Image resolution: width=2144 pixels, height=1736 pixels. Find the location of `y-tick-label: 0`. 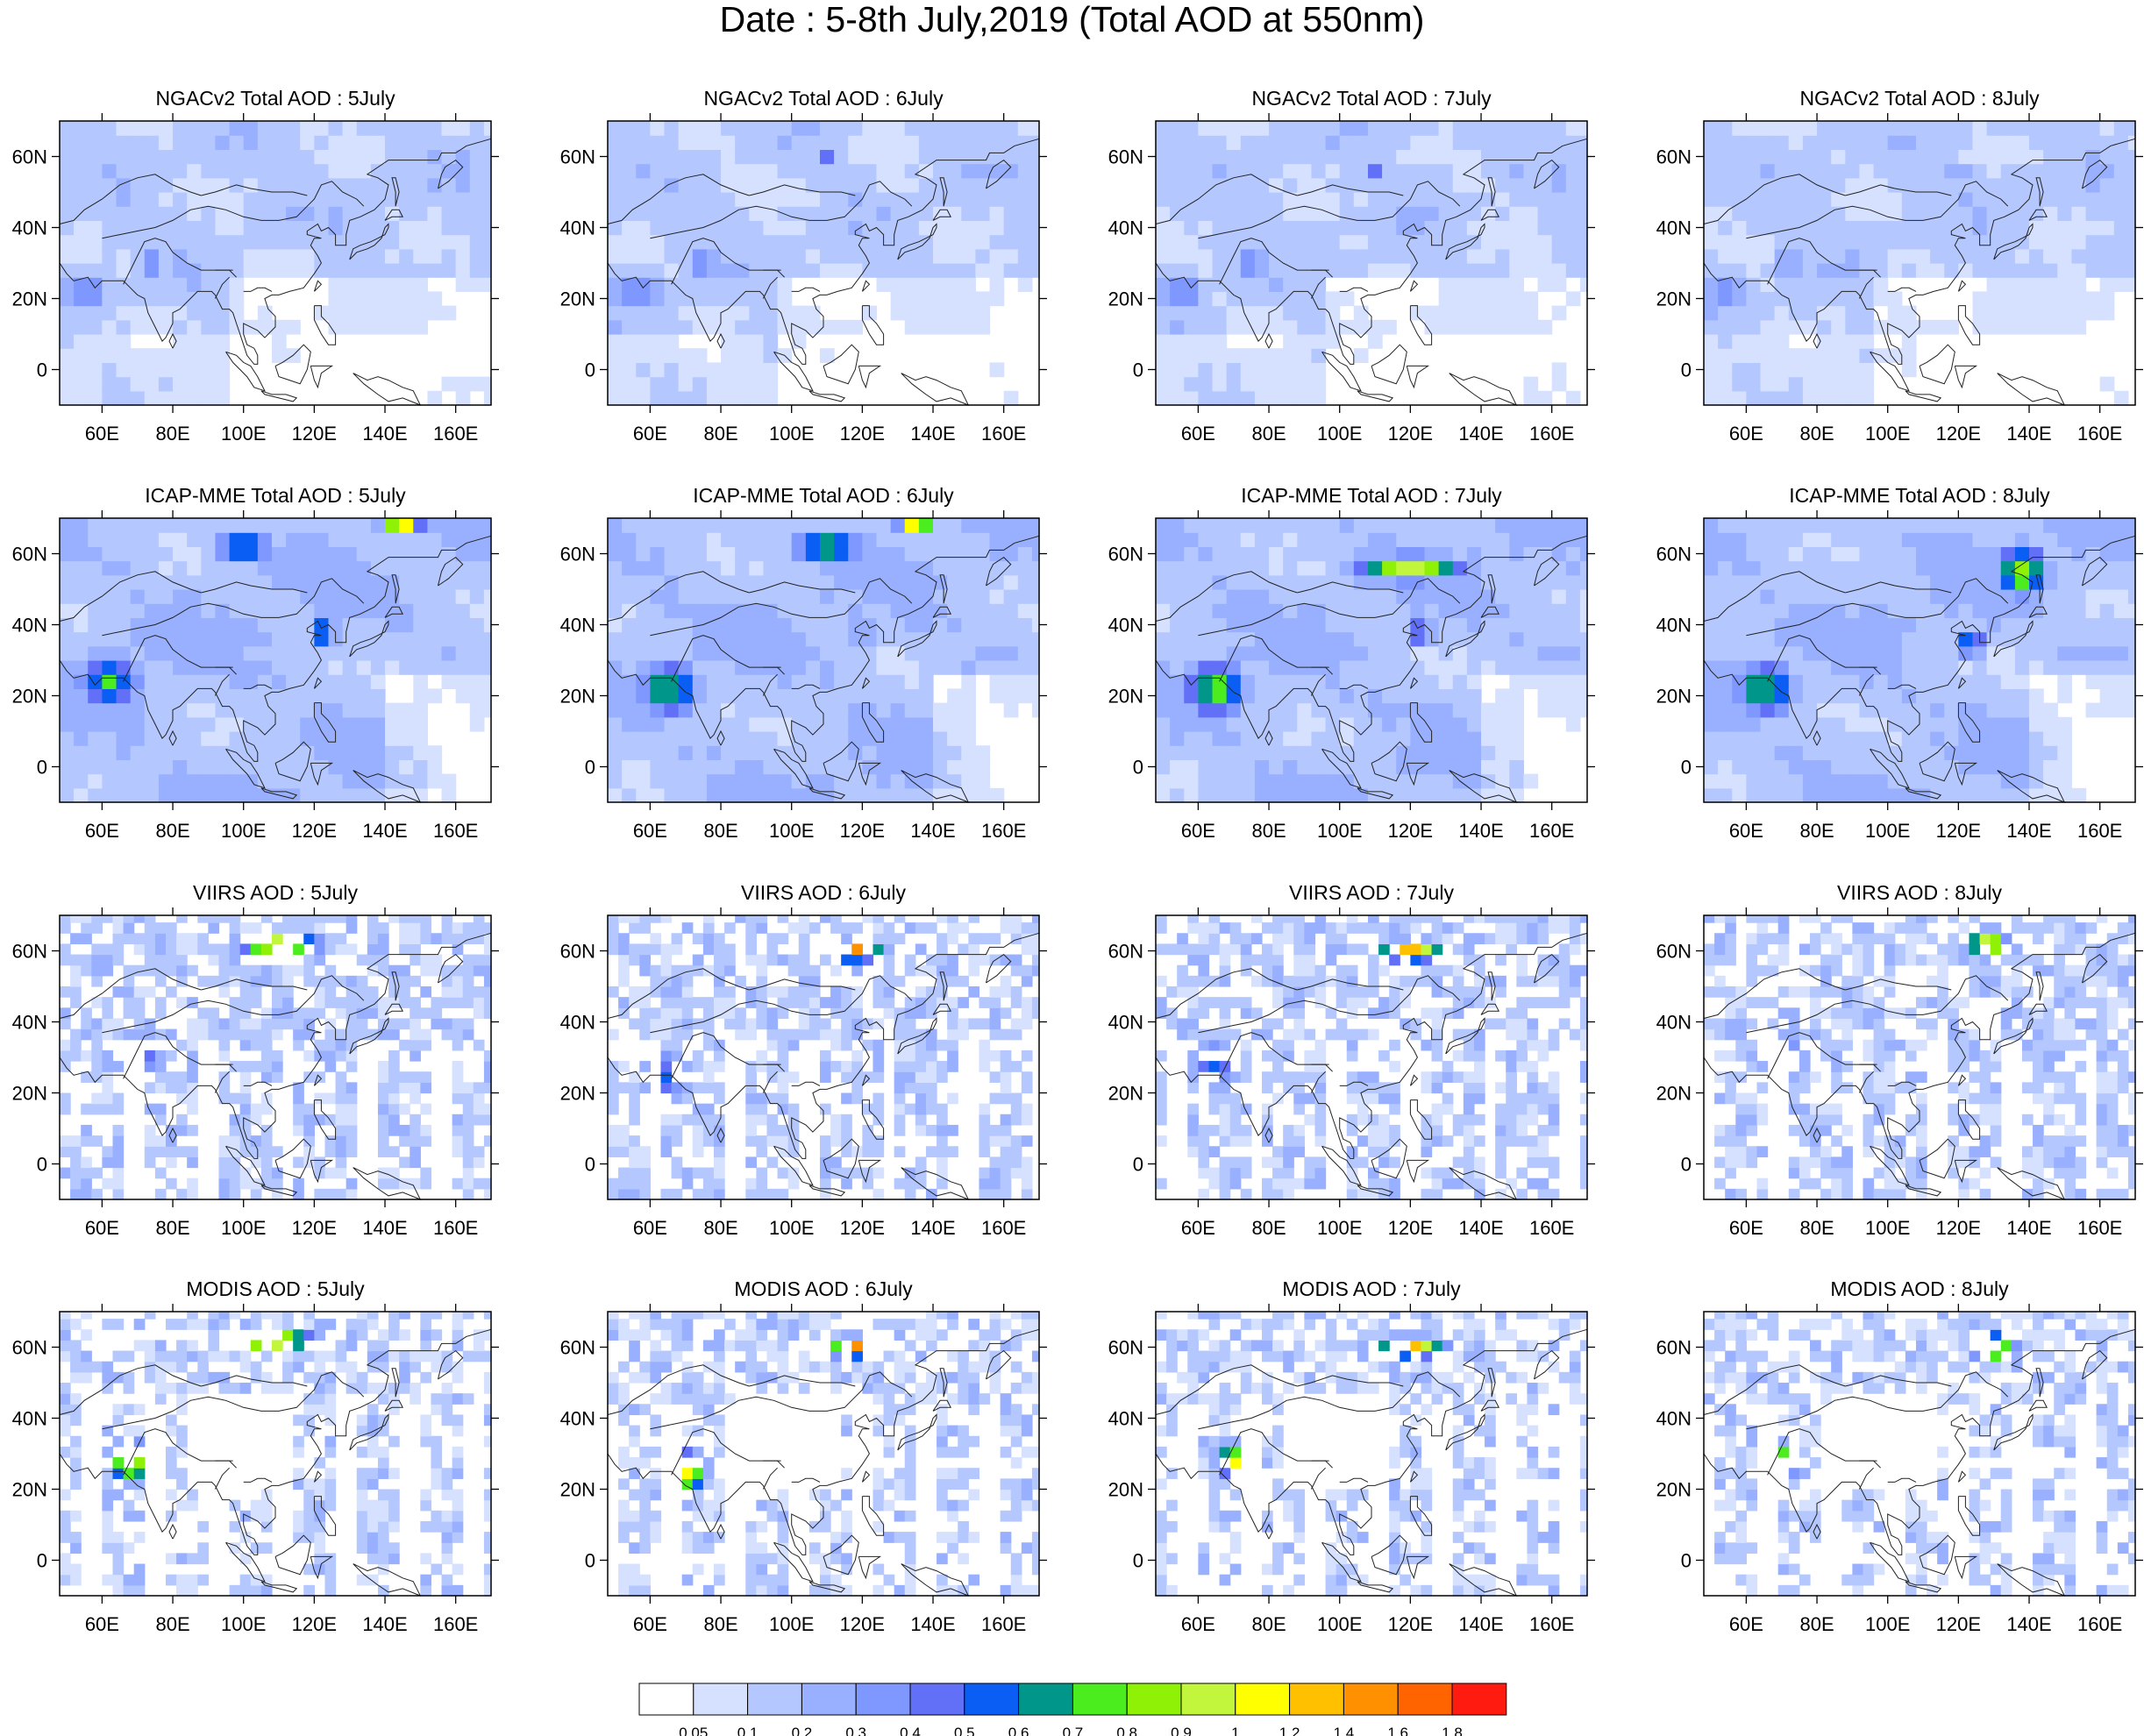

y-tick-label: 0 is located at coordinates (42, 370).